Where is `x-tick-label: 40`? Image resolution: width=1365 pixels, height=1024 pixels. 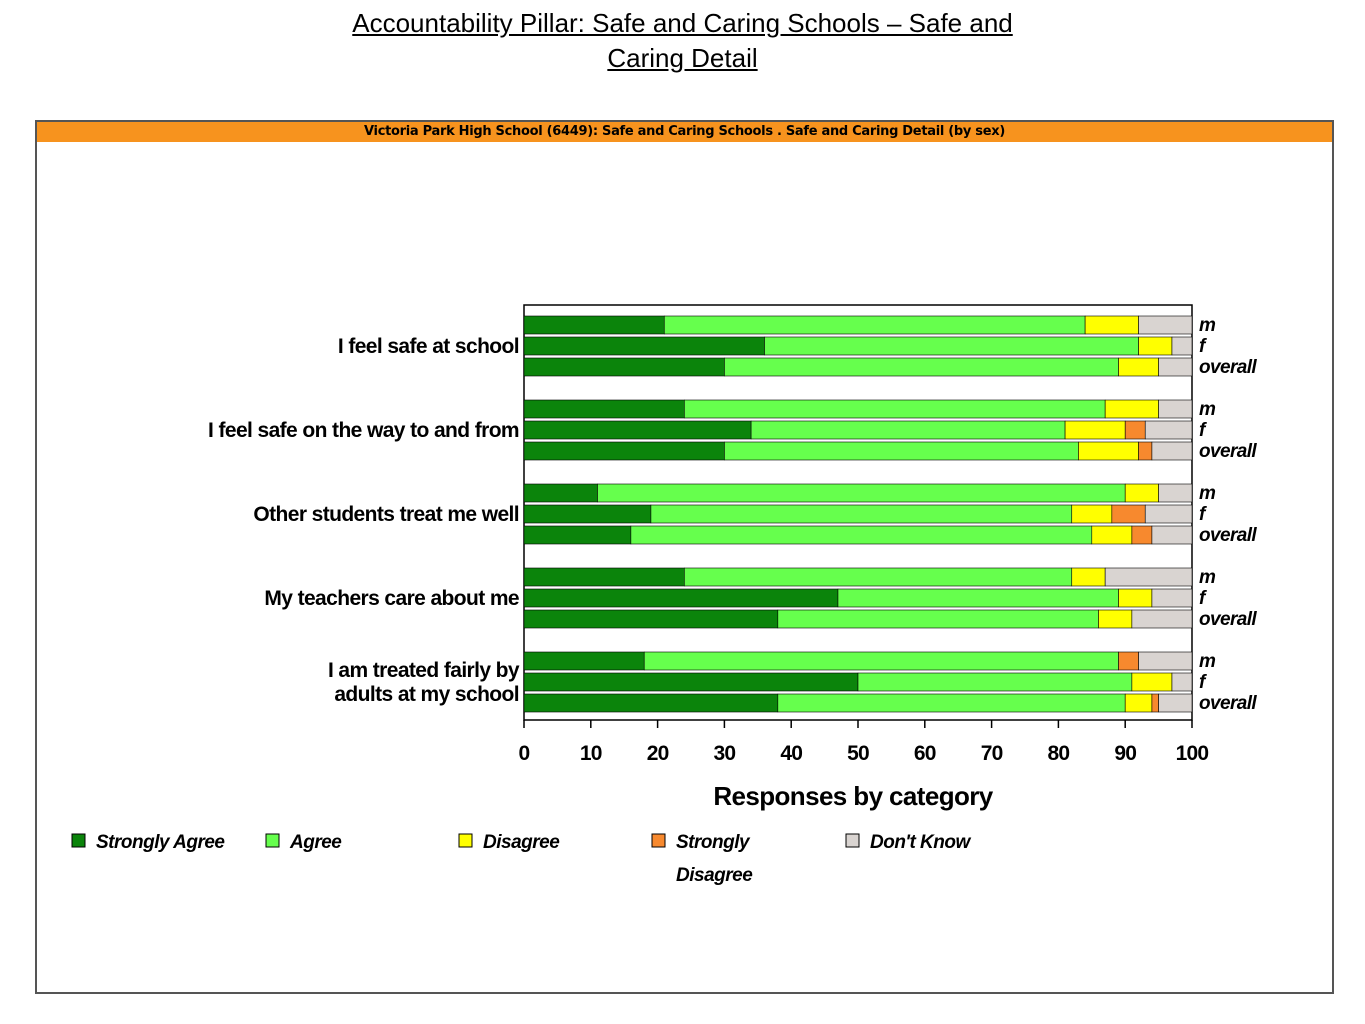
x-tick-label: 40 is located at coordinates (791, 753).